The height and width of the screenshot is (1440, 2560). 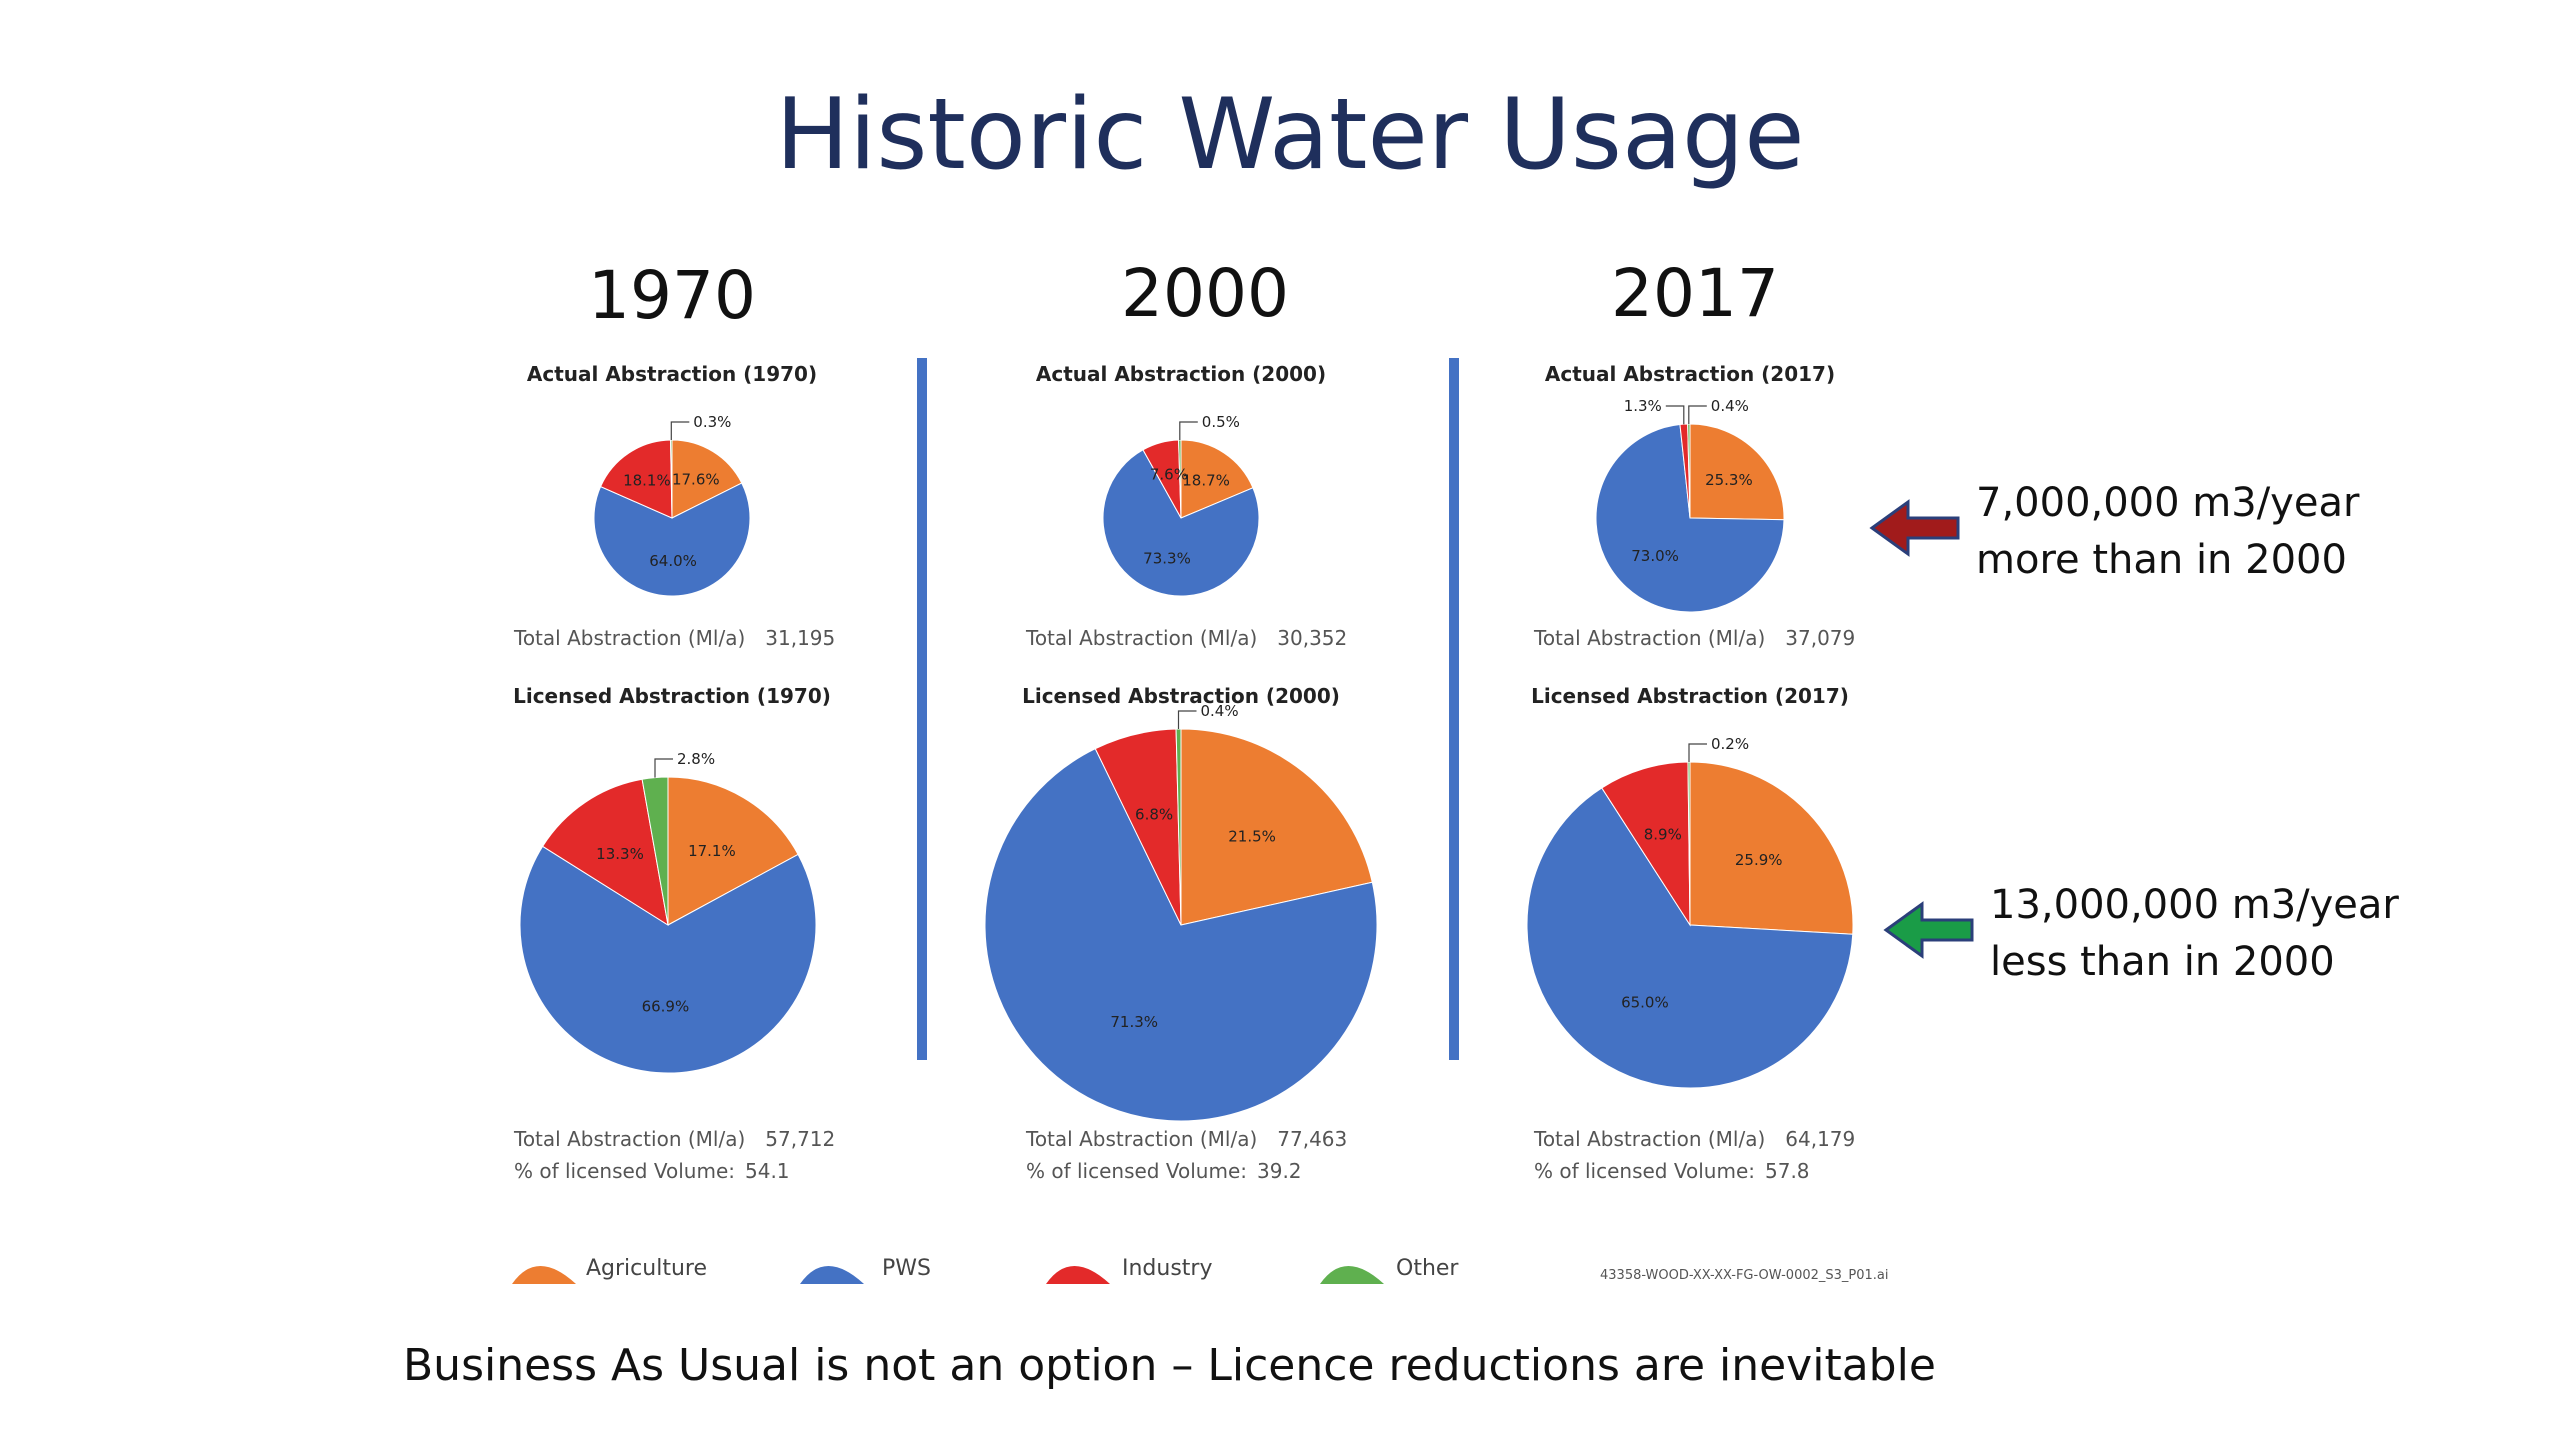 I want to click on total-value: 64,179, so click(x=1820, y=1139).